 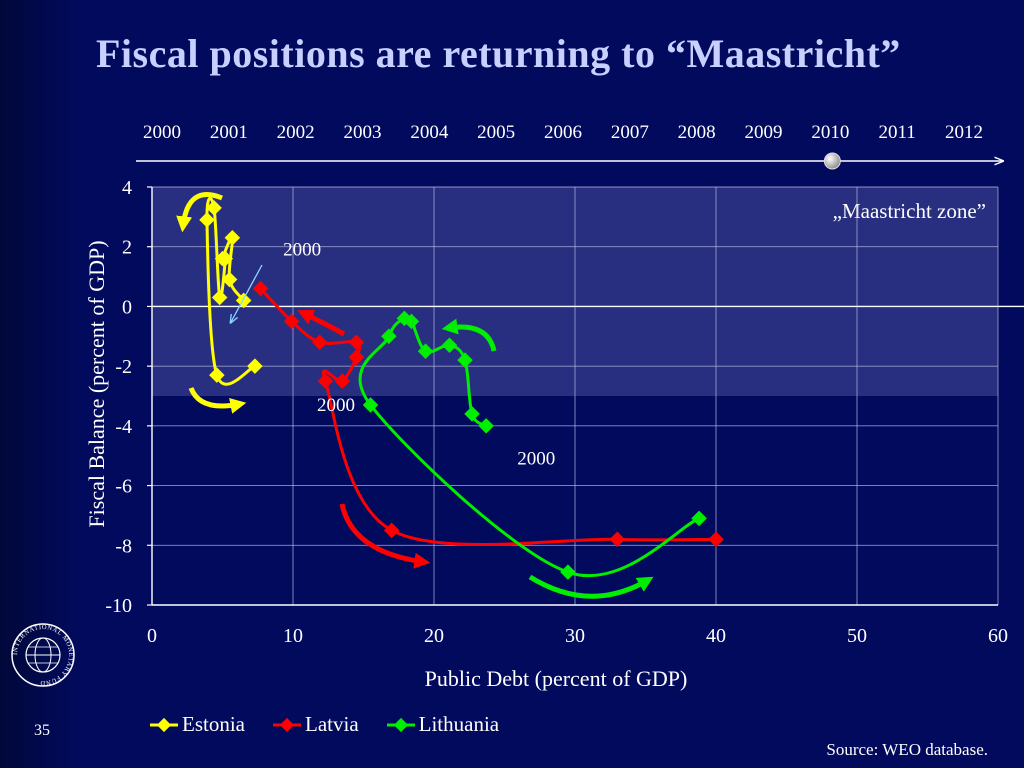 I want to click on annotation-pointer, so click(x=247, y=293).